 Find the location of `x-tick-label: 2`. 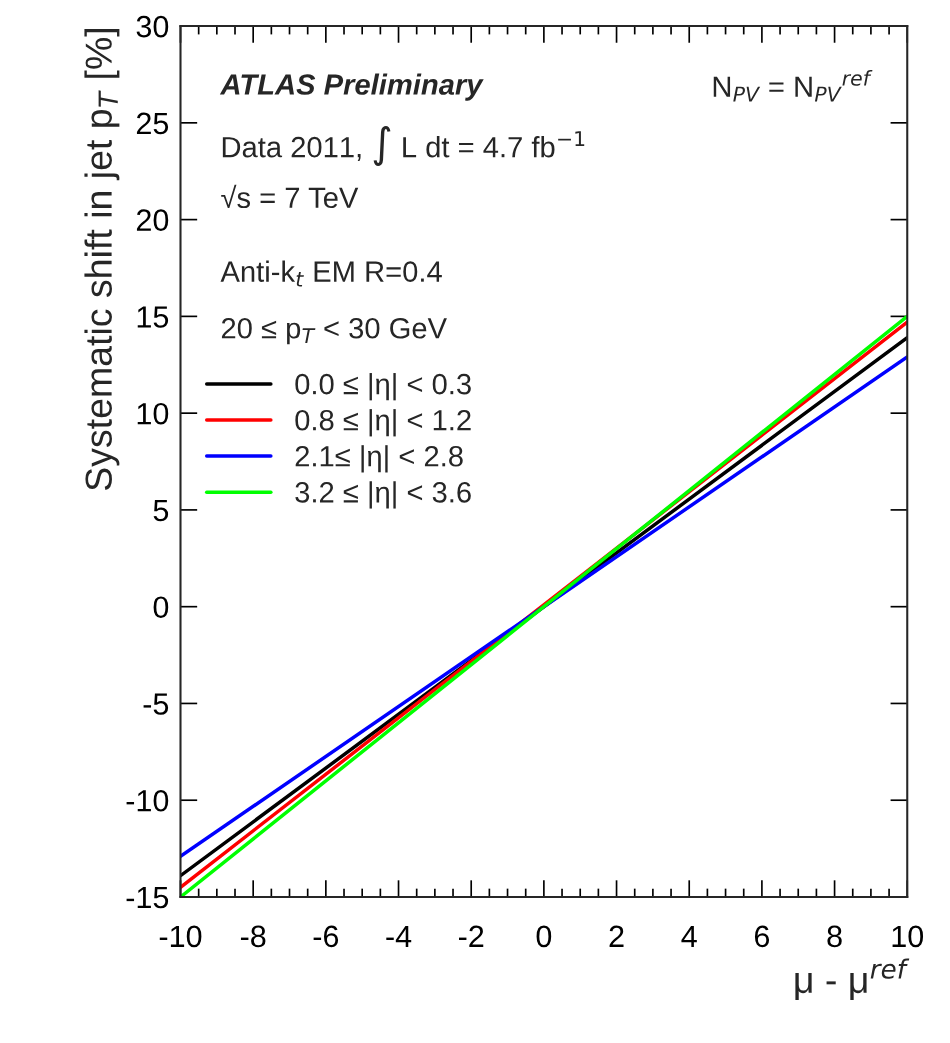

x-tick-label: 2 is located at coordinates (616, 936).